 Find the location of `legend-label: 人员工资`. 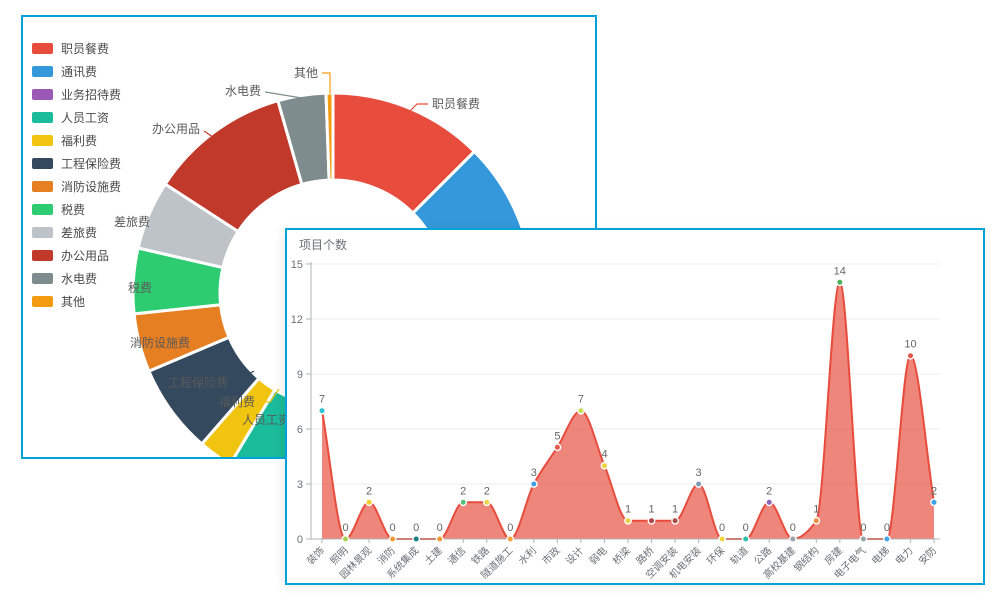

legend-label: 人员工资 is located at coordinates (85, 118).